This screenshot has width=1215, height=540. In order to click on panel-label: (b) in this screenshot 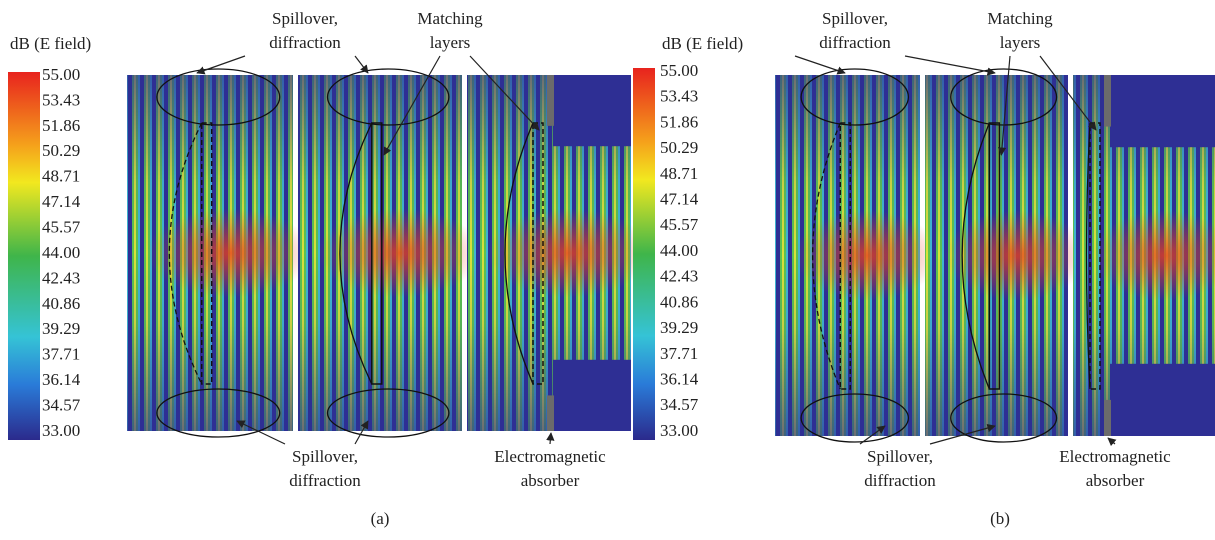, I will do `click(1000, 518)`.